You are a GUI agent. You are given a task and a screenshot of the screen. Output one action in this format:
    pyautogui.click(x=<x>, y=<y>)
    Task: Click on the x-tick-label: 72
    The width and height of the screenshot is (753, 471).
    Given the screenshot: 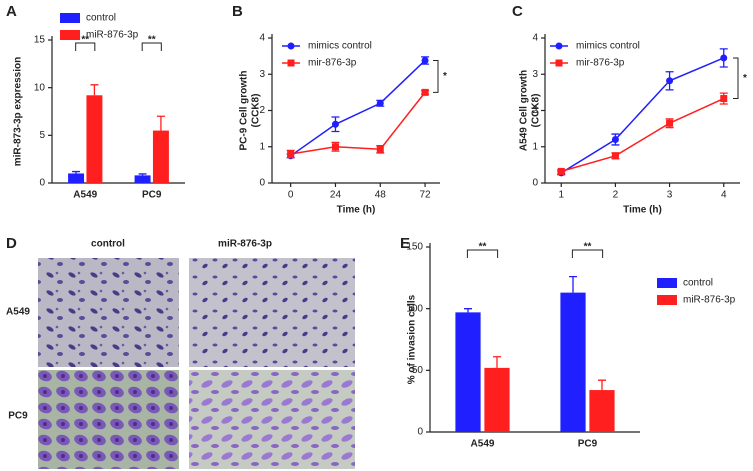 What is the action you would take?
    pyautogui.click(x=426, y=195)
    